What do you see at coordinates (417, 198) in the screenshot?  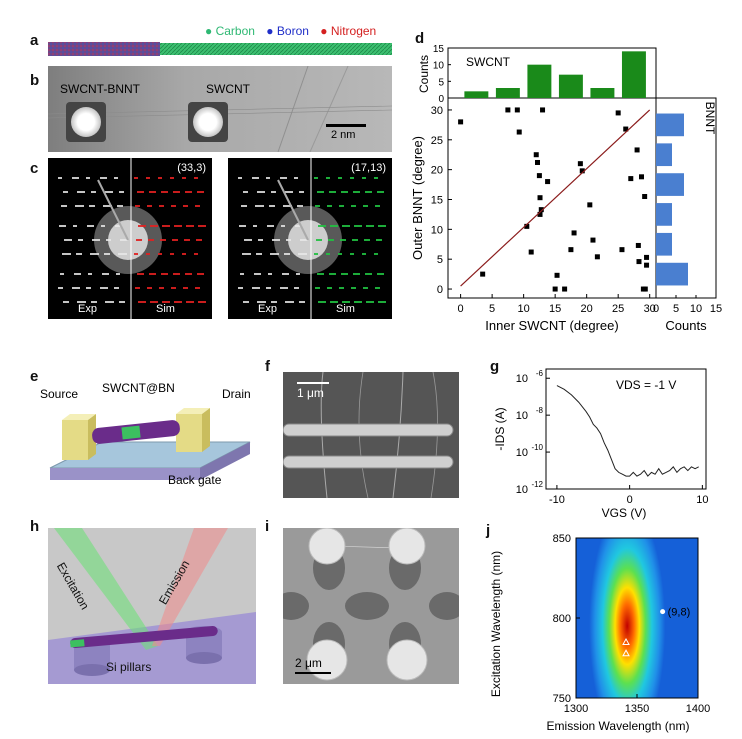 I see `scatter-ylabel: Outer BNNT (degree)` at bounding box center [417, 198].